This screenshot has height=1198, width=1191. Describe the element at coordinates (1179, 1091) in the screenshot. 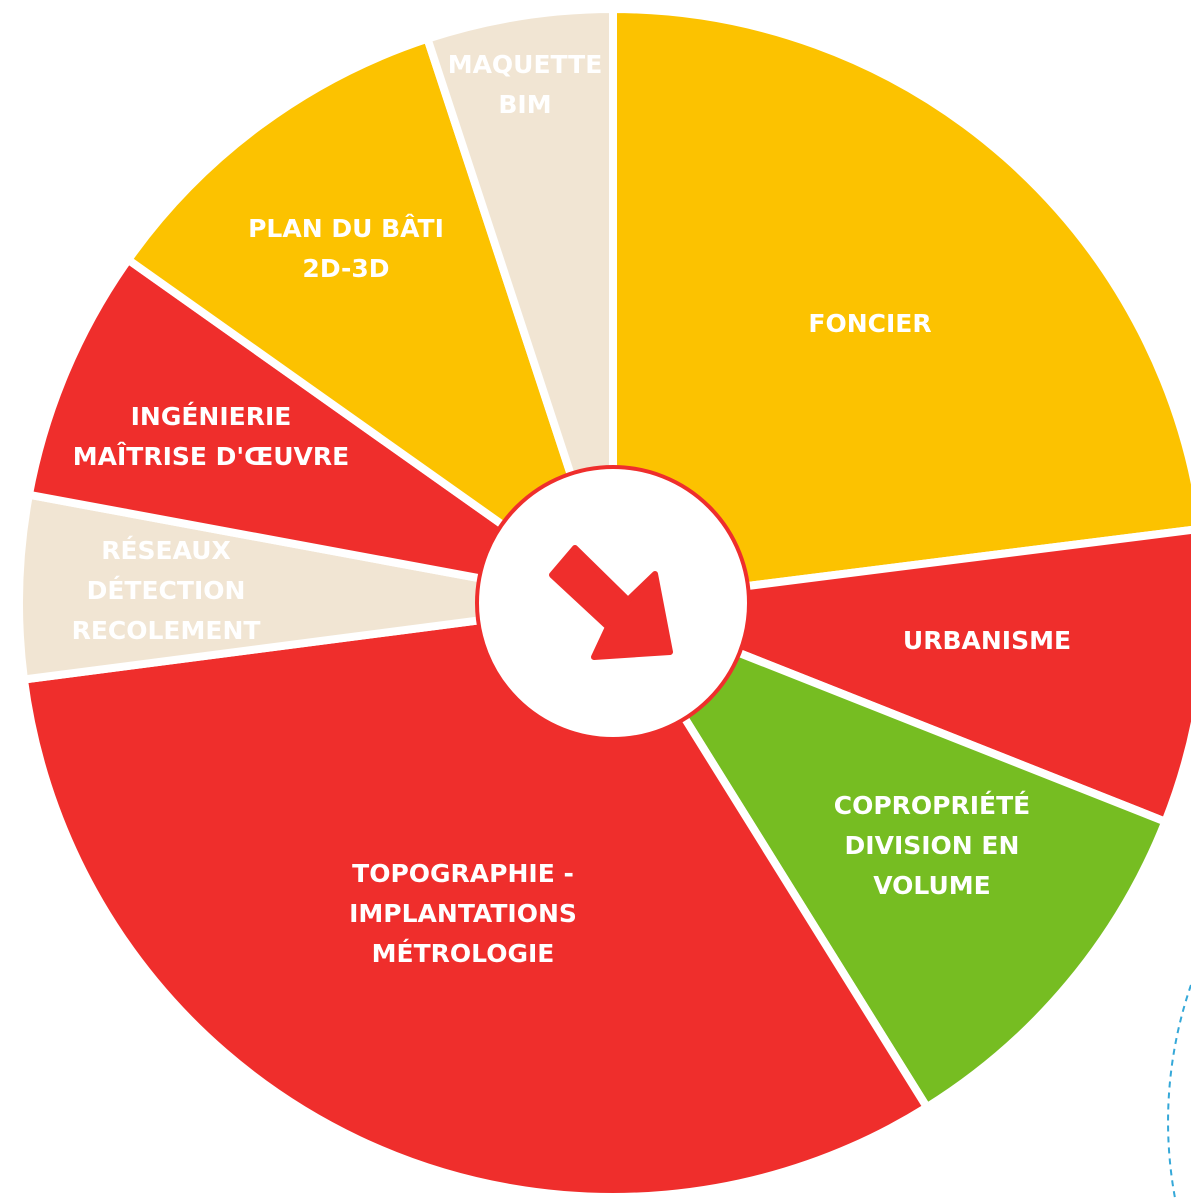

I see `decor-circle` at that location.